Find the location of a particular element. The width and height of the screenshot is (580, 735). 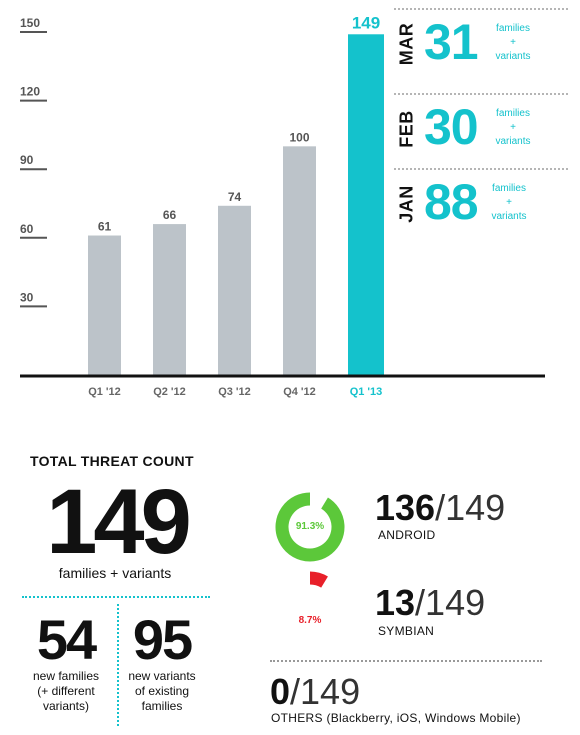

symbian-label: SYMBIAN is located at coordinates (406, 631).